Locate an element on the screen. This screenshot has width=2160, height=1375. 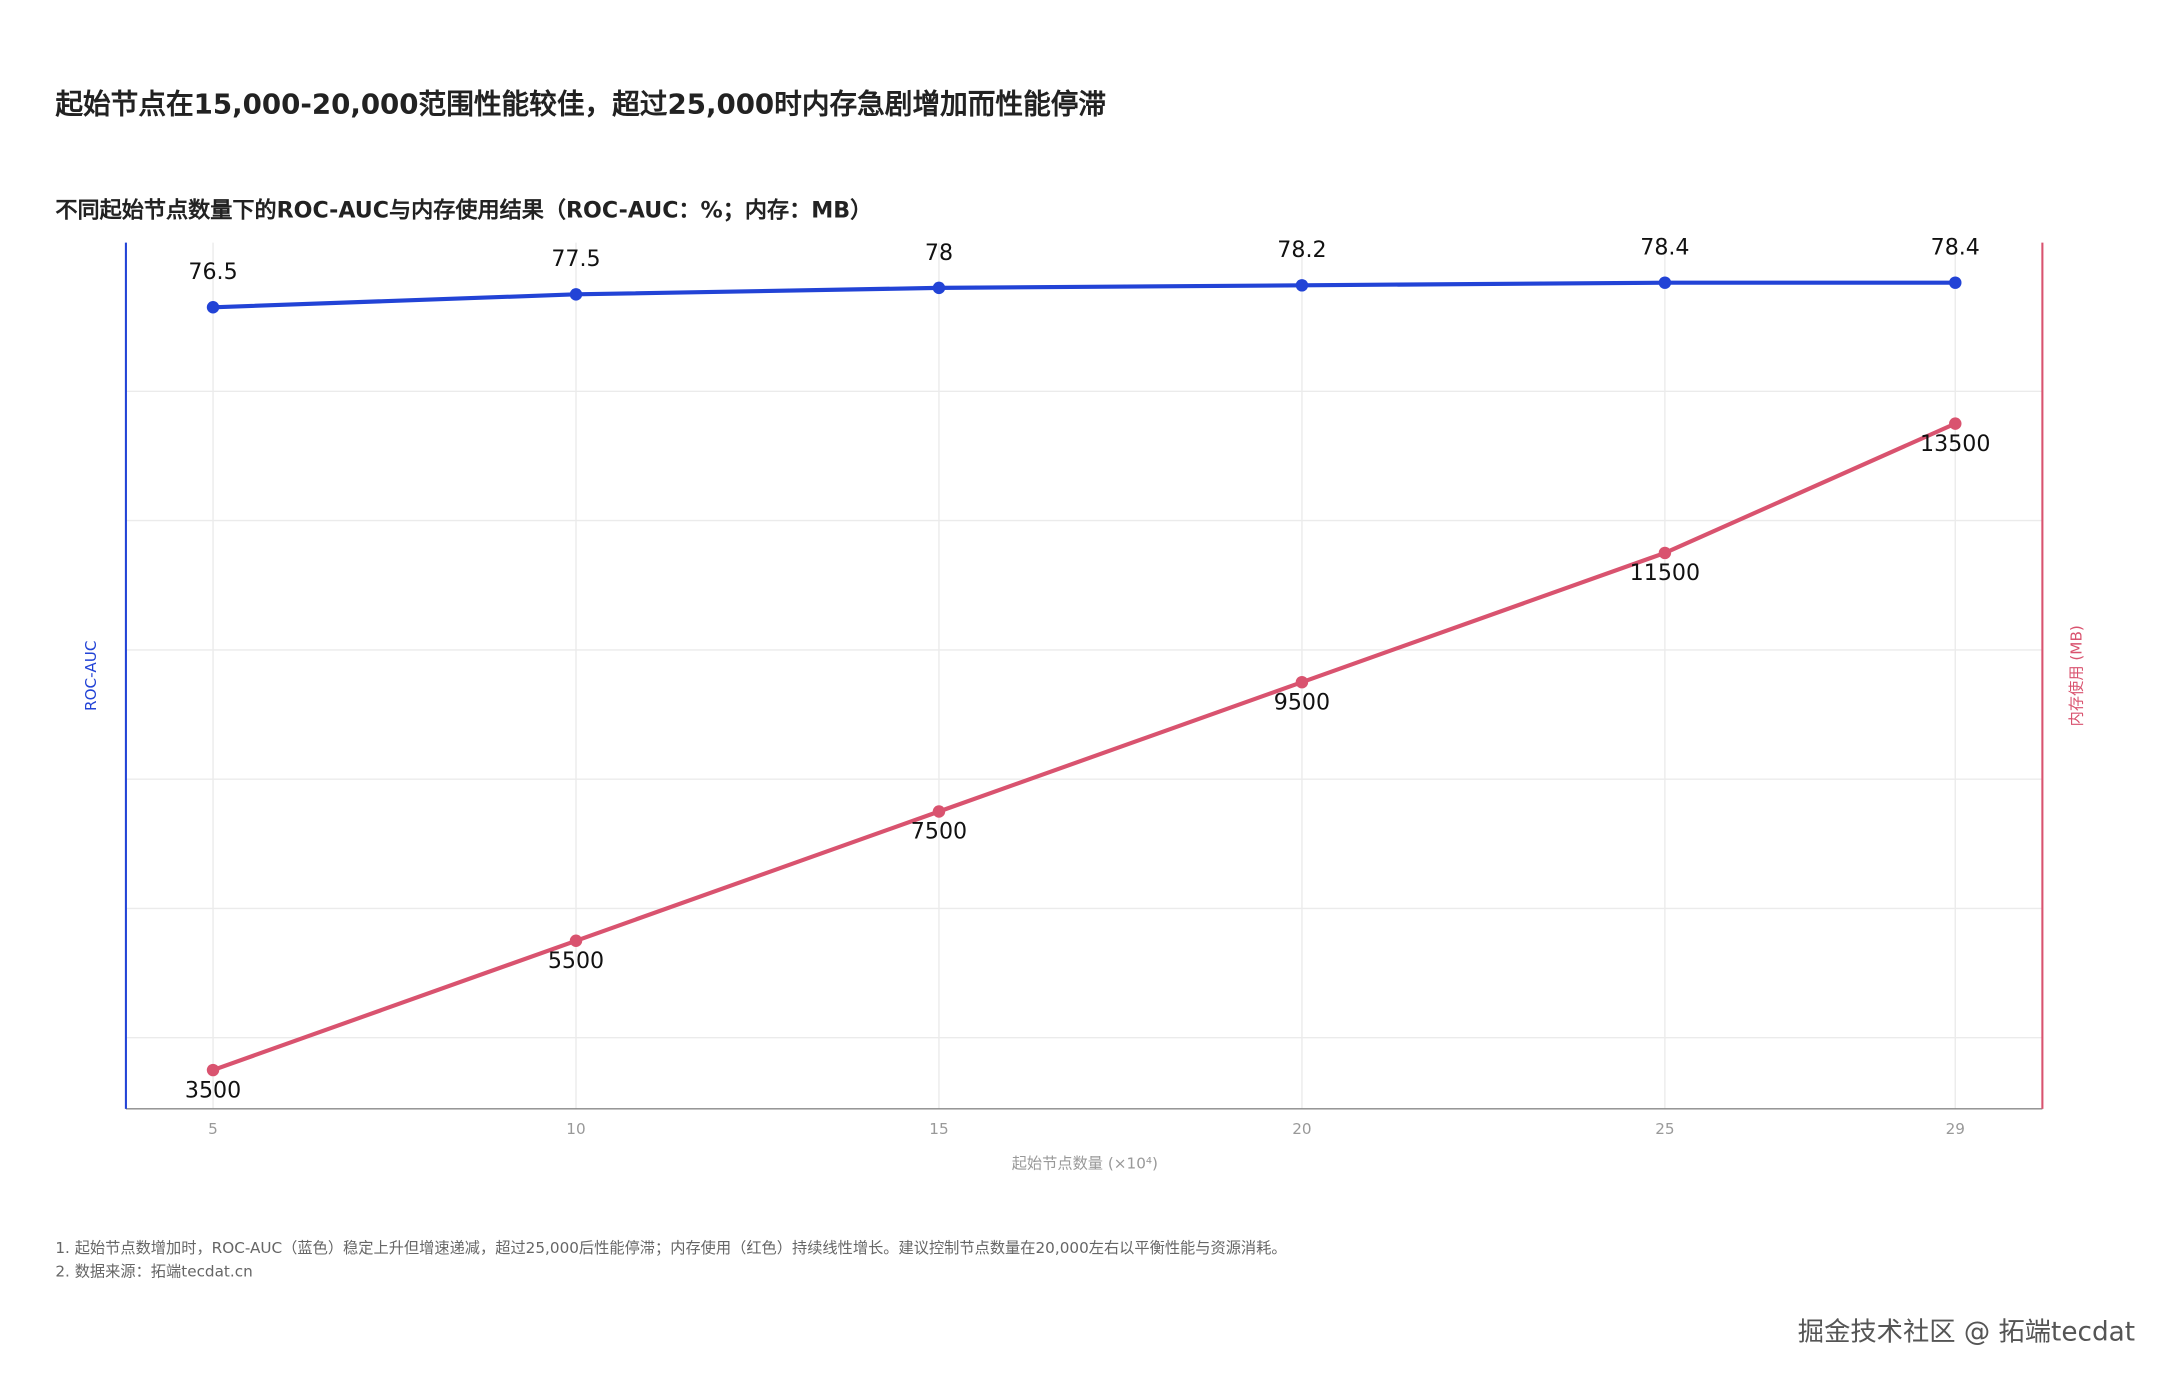
y-axis-label: ROC-AUC is located at coordinates (91, 675).